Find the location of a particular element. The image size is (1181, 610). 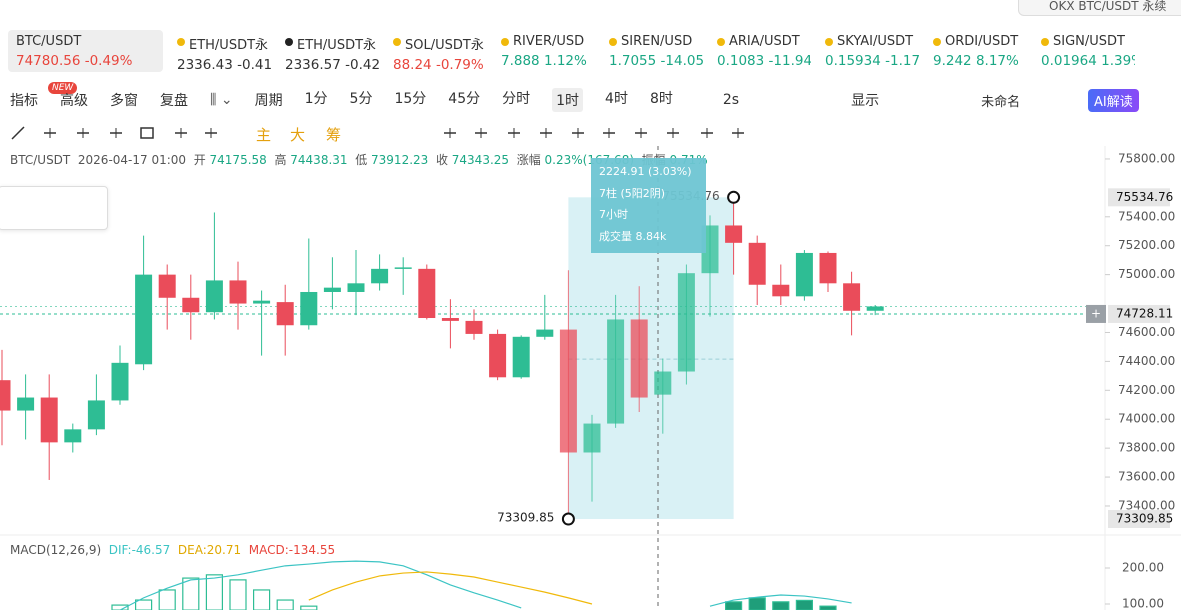

chart-type-button: ⫼ ⌄ is located at coordinates (221, 100).